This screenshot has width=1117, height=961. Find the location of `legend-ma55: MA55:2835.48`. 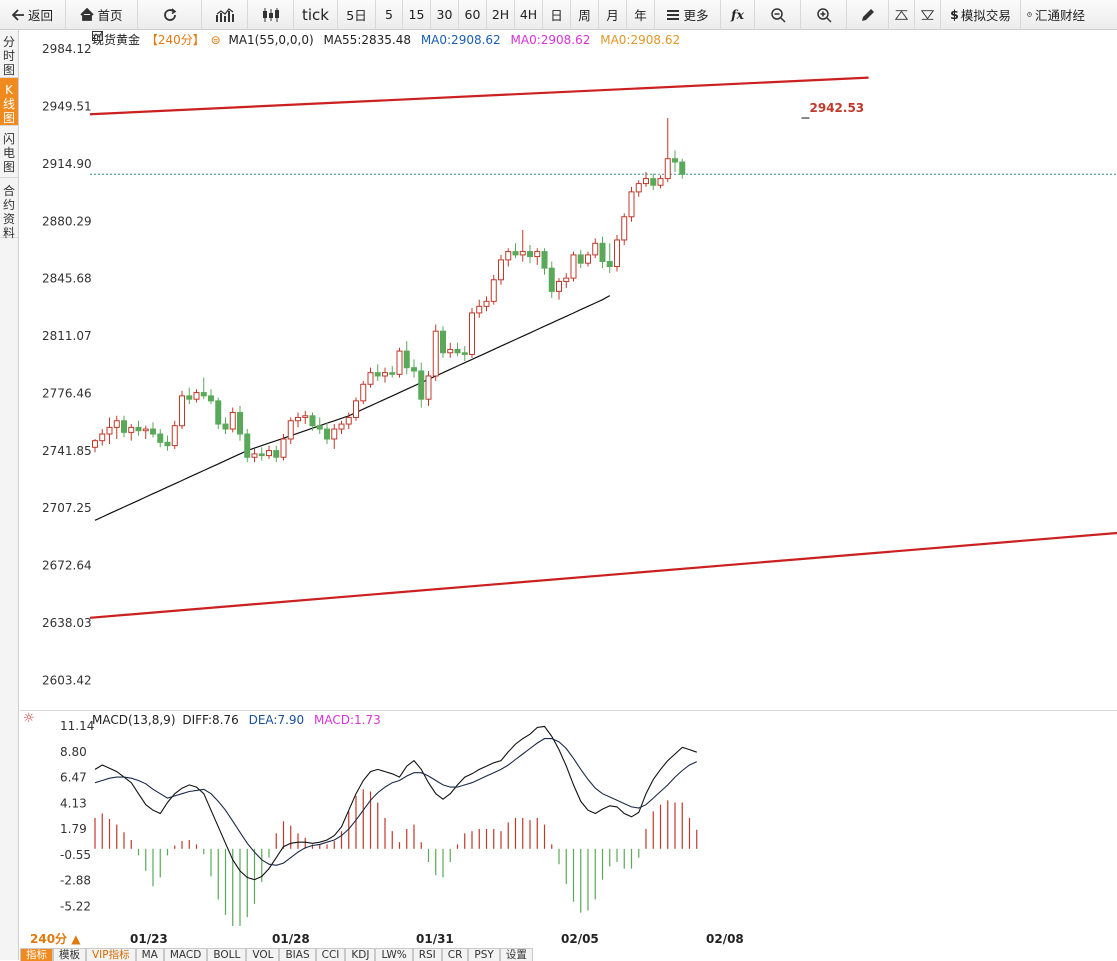

legend-ma55: MA55:2835.48 is located at coordinates (367, 40).